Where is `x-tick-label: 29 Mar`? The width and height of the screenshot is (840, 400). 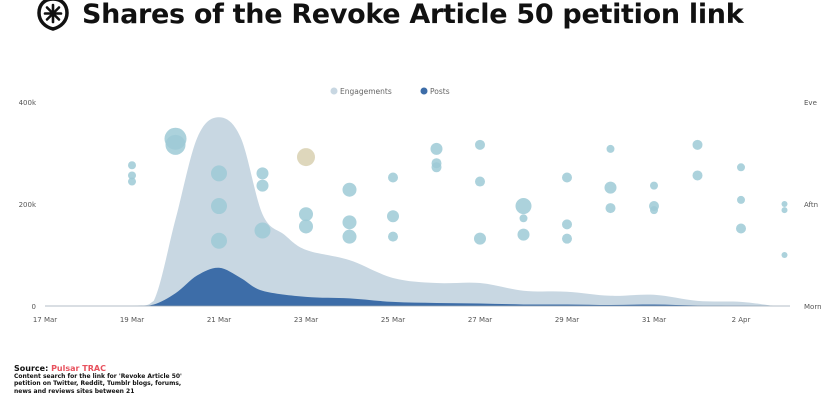 x-tick-label: 29 Mar is located at coordinates (567, 320).